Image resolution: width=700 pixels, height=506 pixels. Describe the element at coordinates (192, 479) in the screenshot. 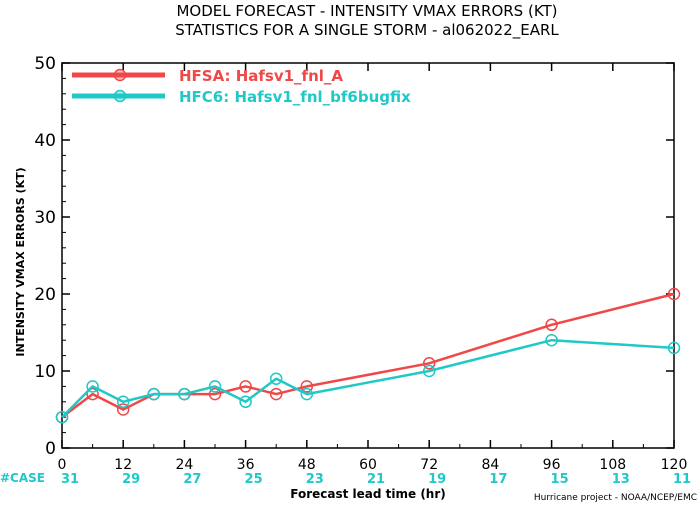

I see `case-count: 27` at that location.